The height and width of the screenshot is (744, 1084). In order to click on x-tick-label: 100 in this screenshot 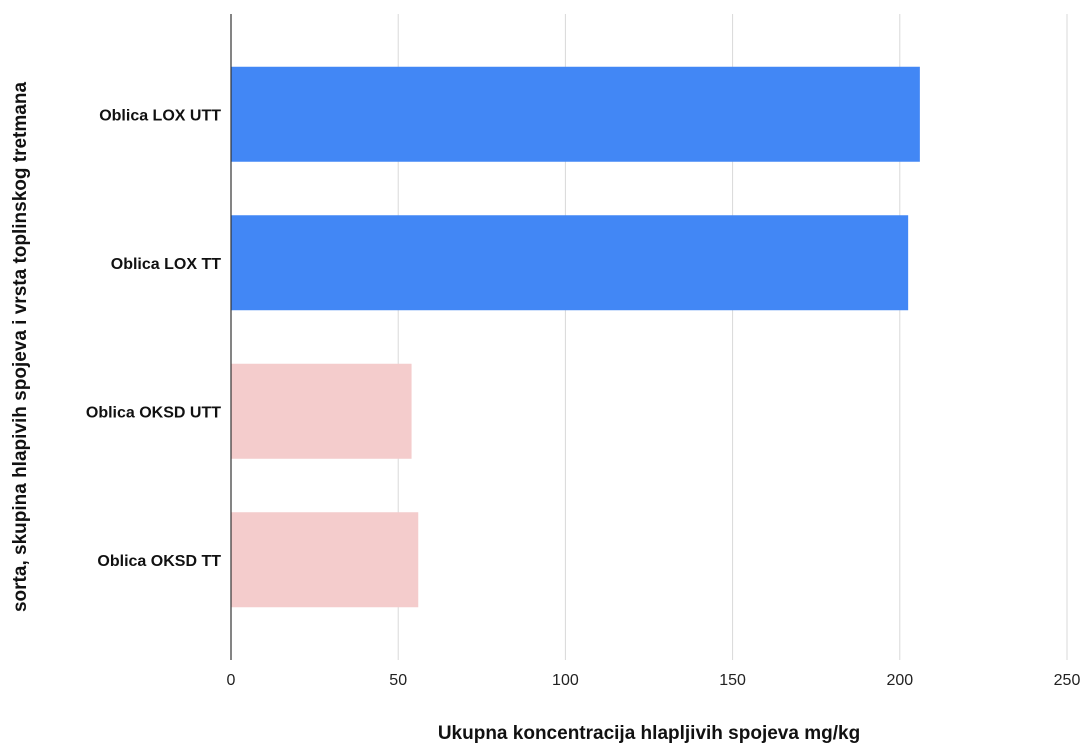, I will do `click(565, 680)`.